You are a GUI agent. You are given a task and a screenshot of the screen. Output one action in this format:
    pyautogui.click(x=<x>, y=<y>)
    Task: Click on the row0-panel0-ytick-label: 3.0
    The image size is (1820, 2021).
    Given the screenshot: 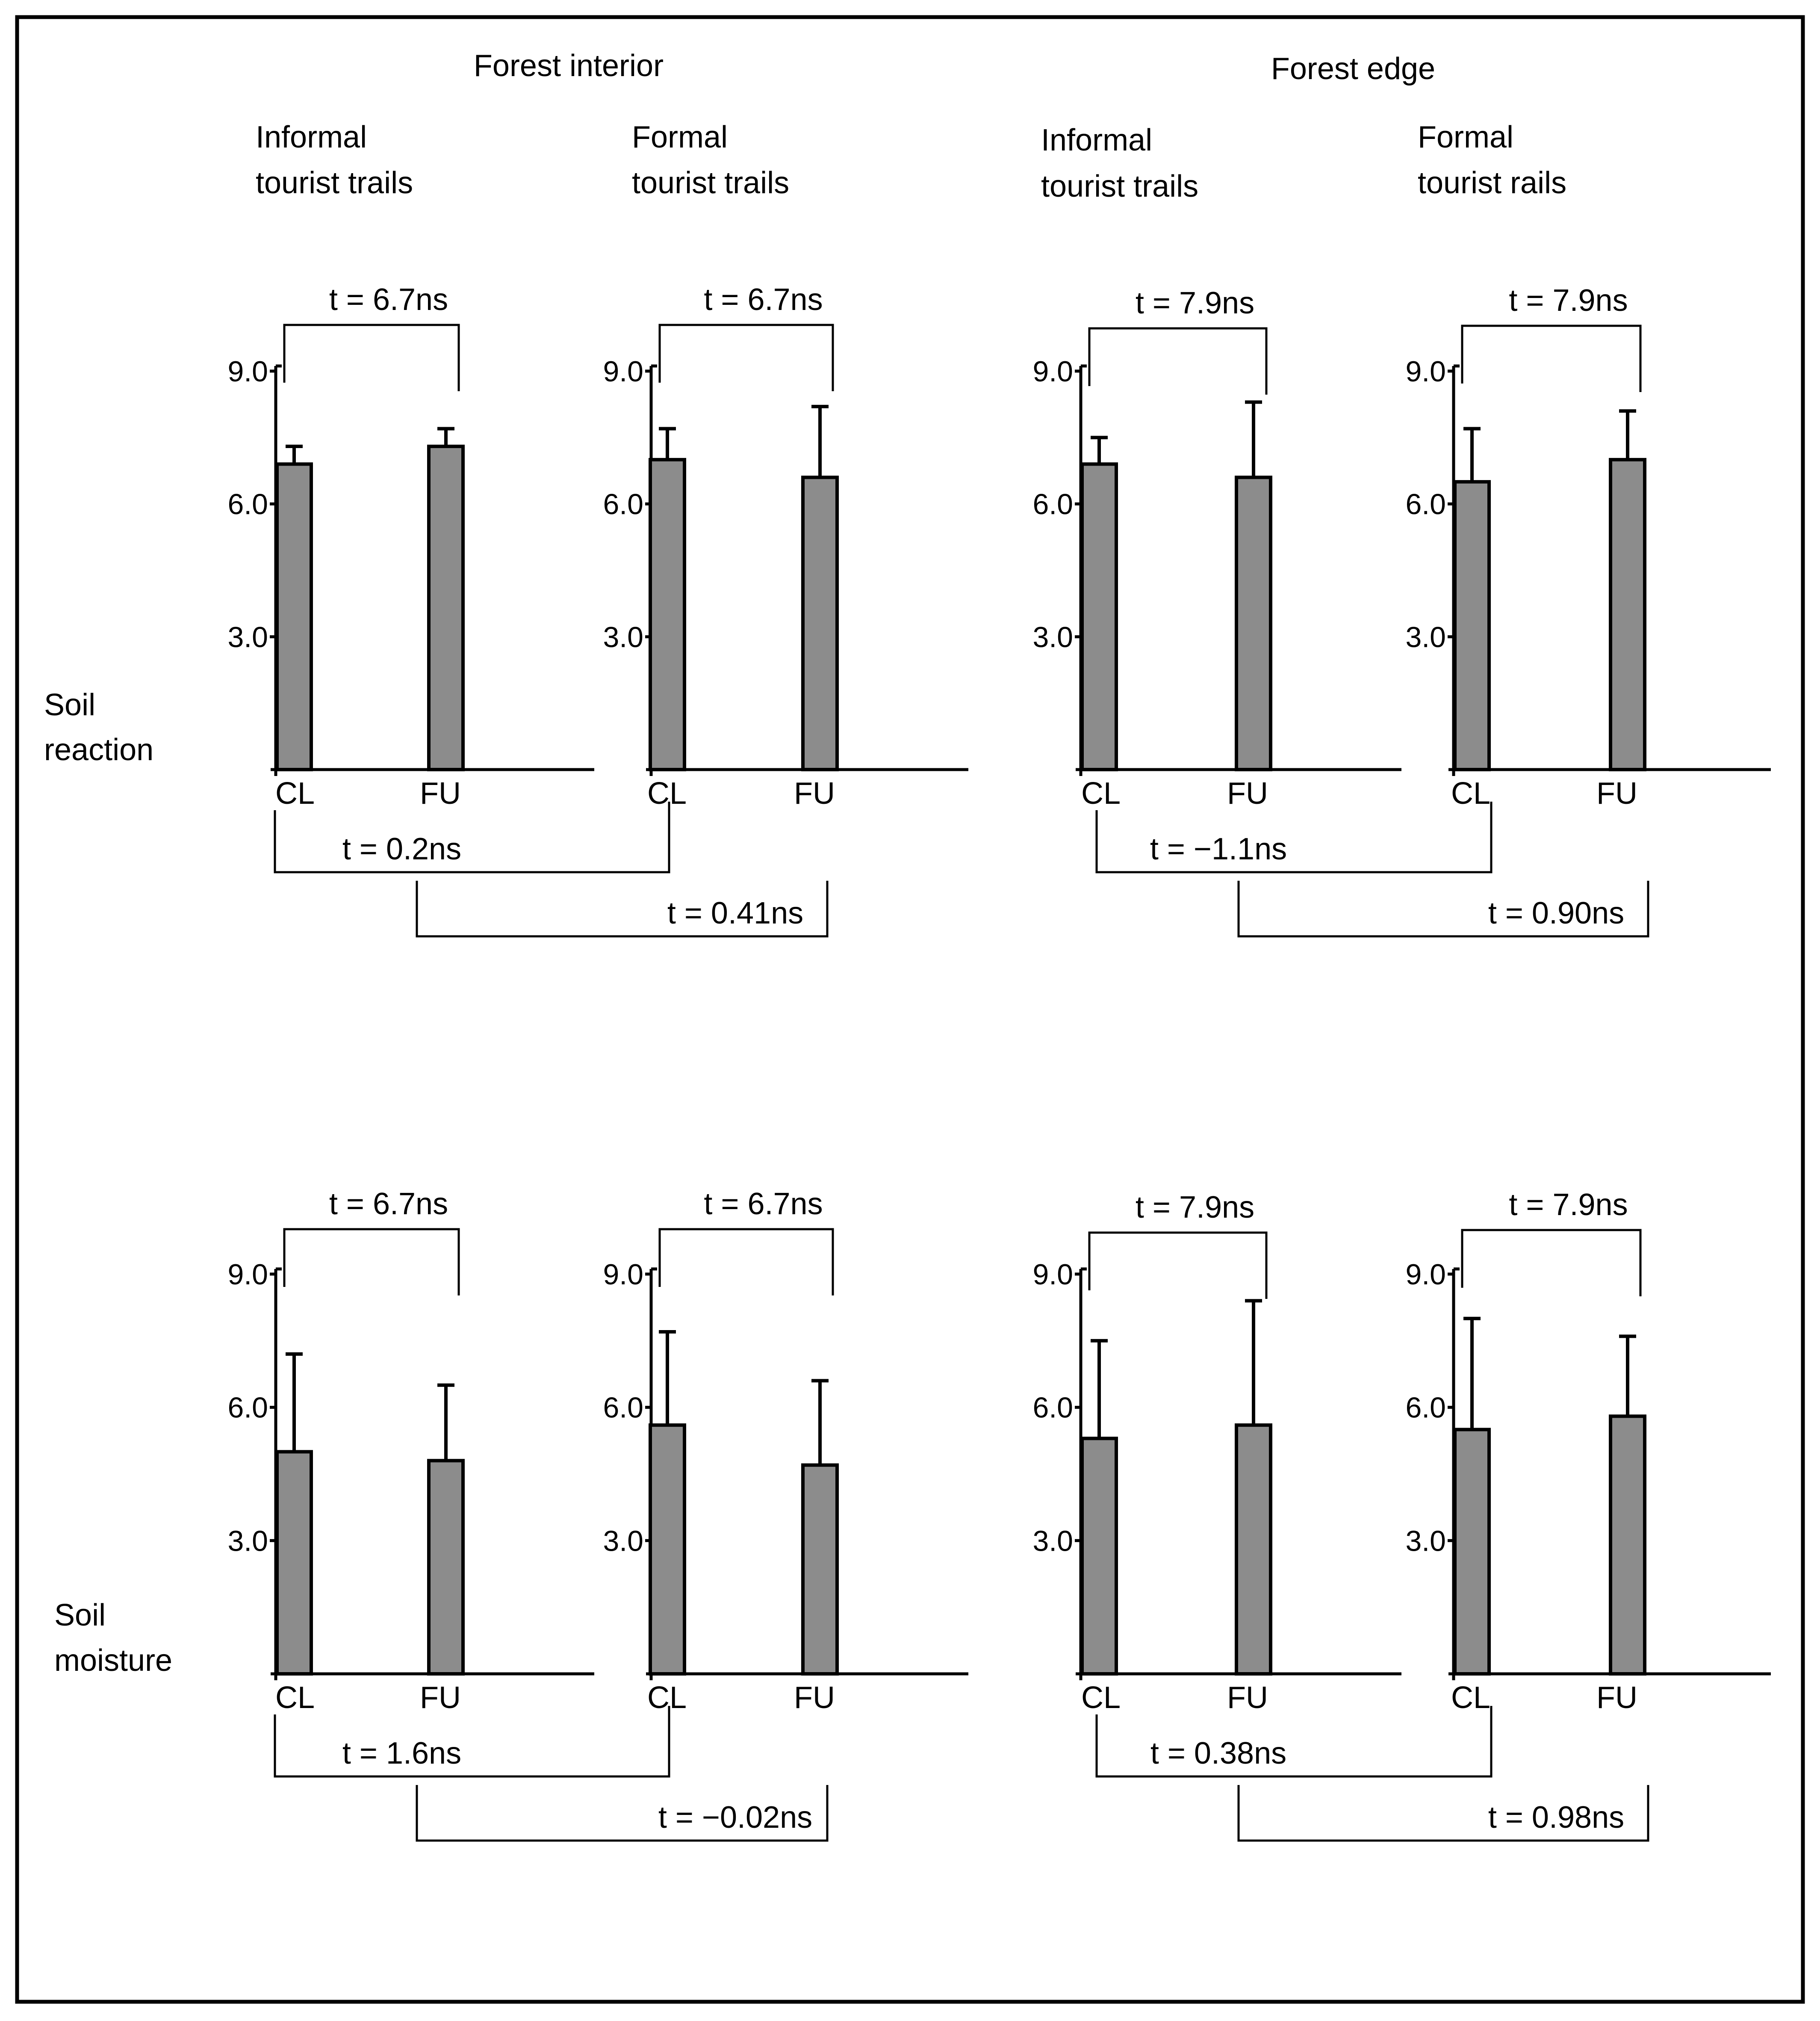 What is the action you would take?
    pyautogui.click(x=247, y=637)
    